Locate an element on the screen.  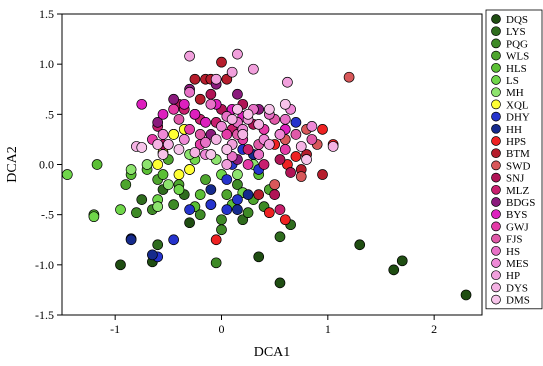
y-tick-label: .5 is located at coordinates (49, 114).